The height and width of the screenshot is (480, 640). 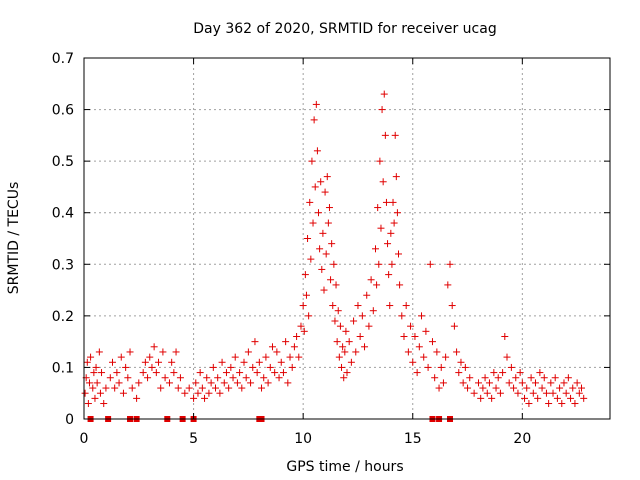 I want to click on x-tick-label: 15, so click(x=413, y=439).